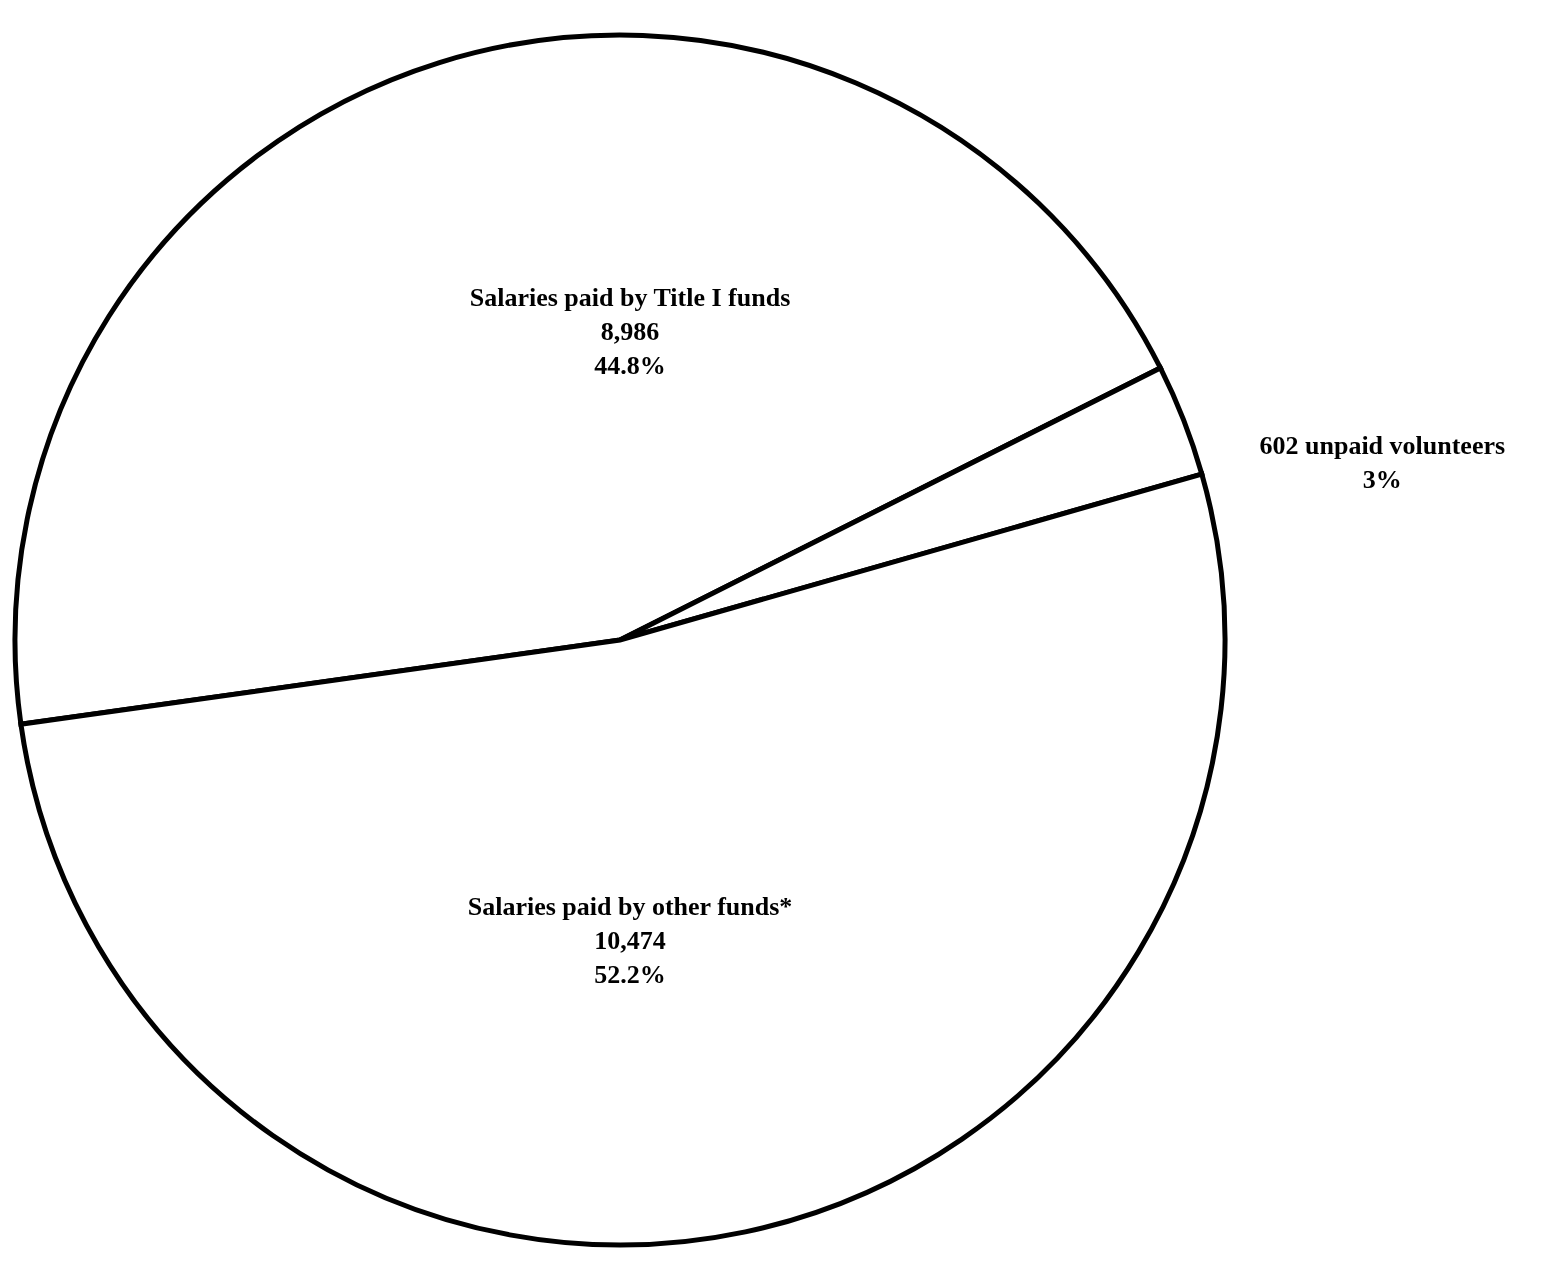  Describe the element at coordinates (630, 975) in the screenshot. I see `data-label: 52.2%` at that location.